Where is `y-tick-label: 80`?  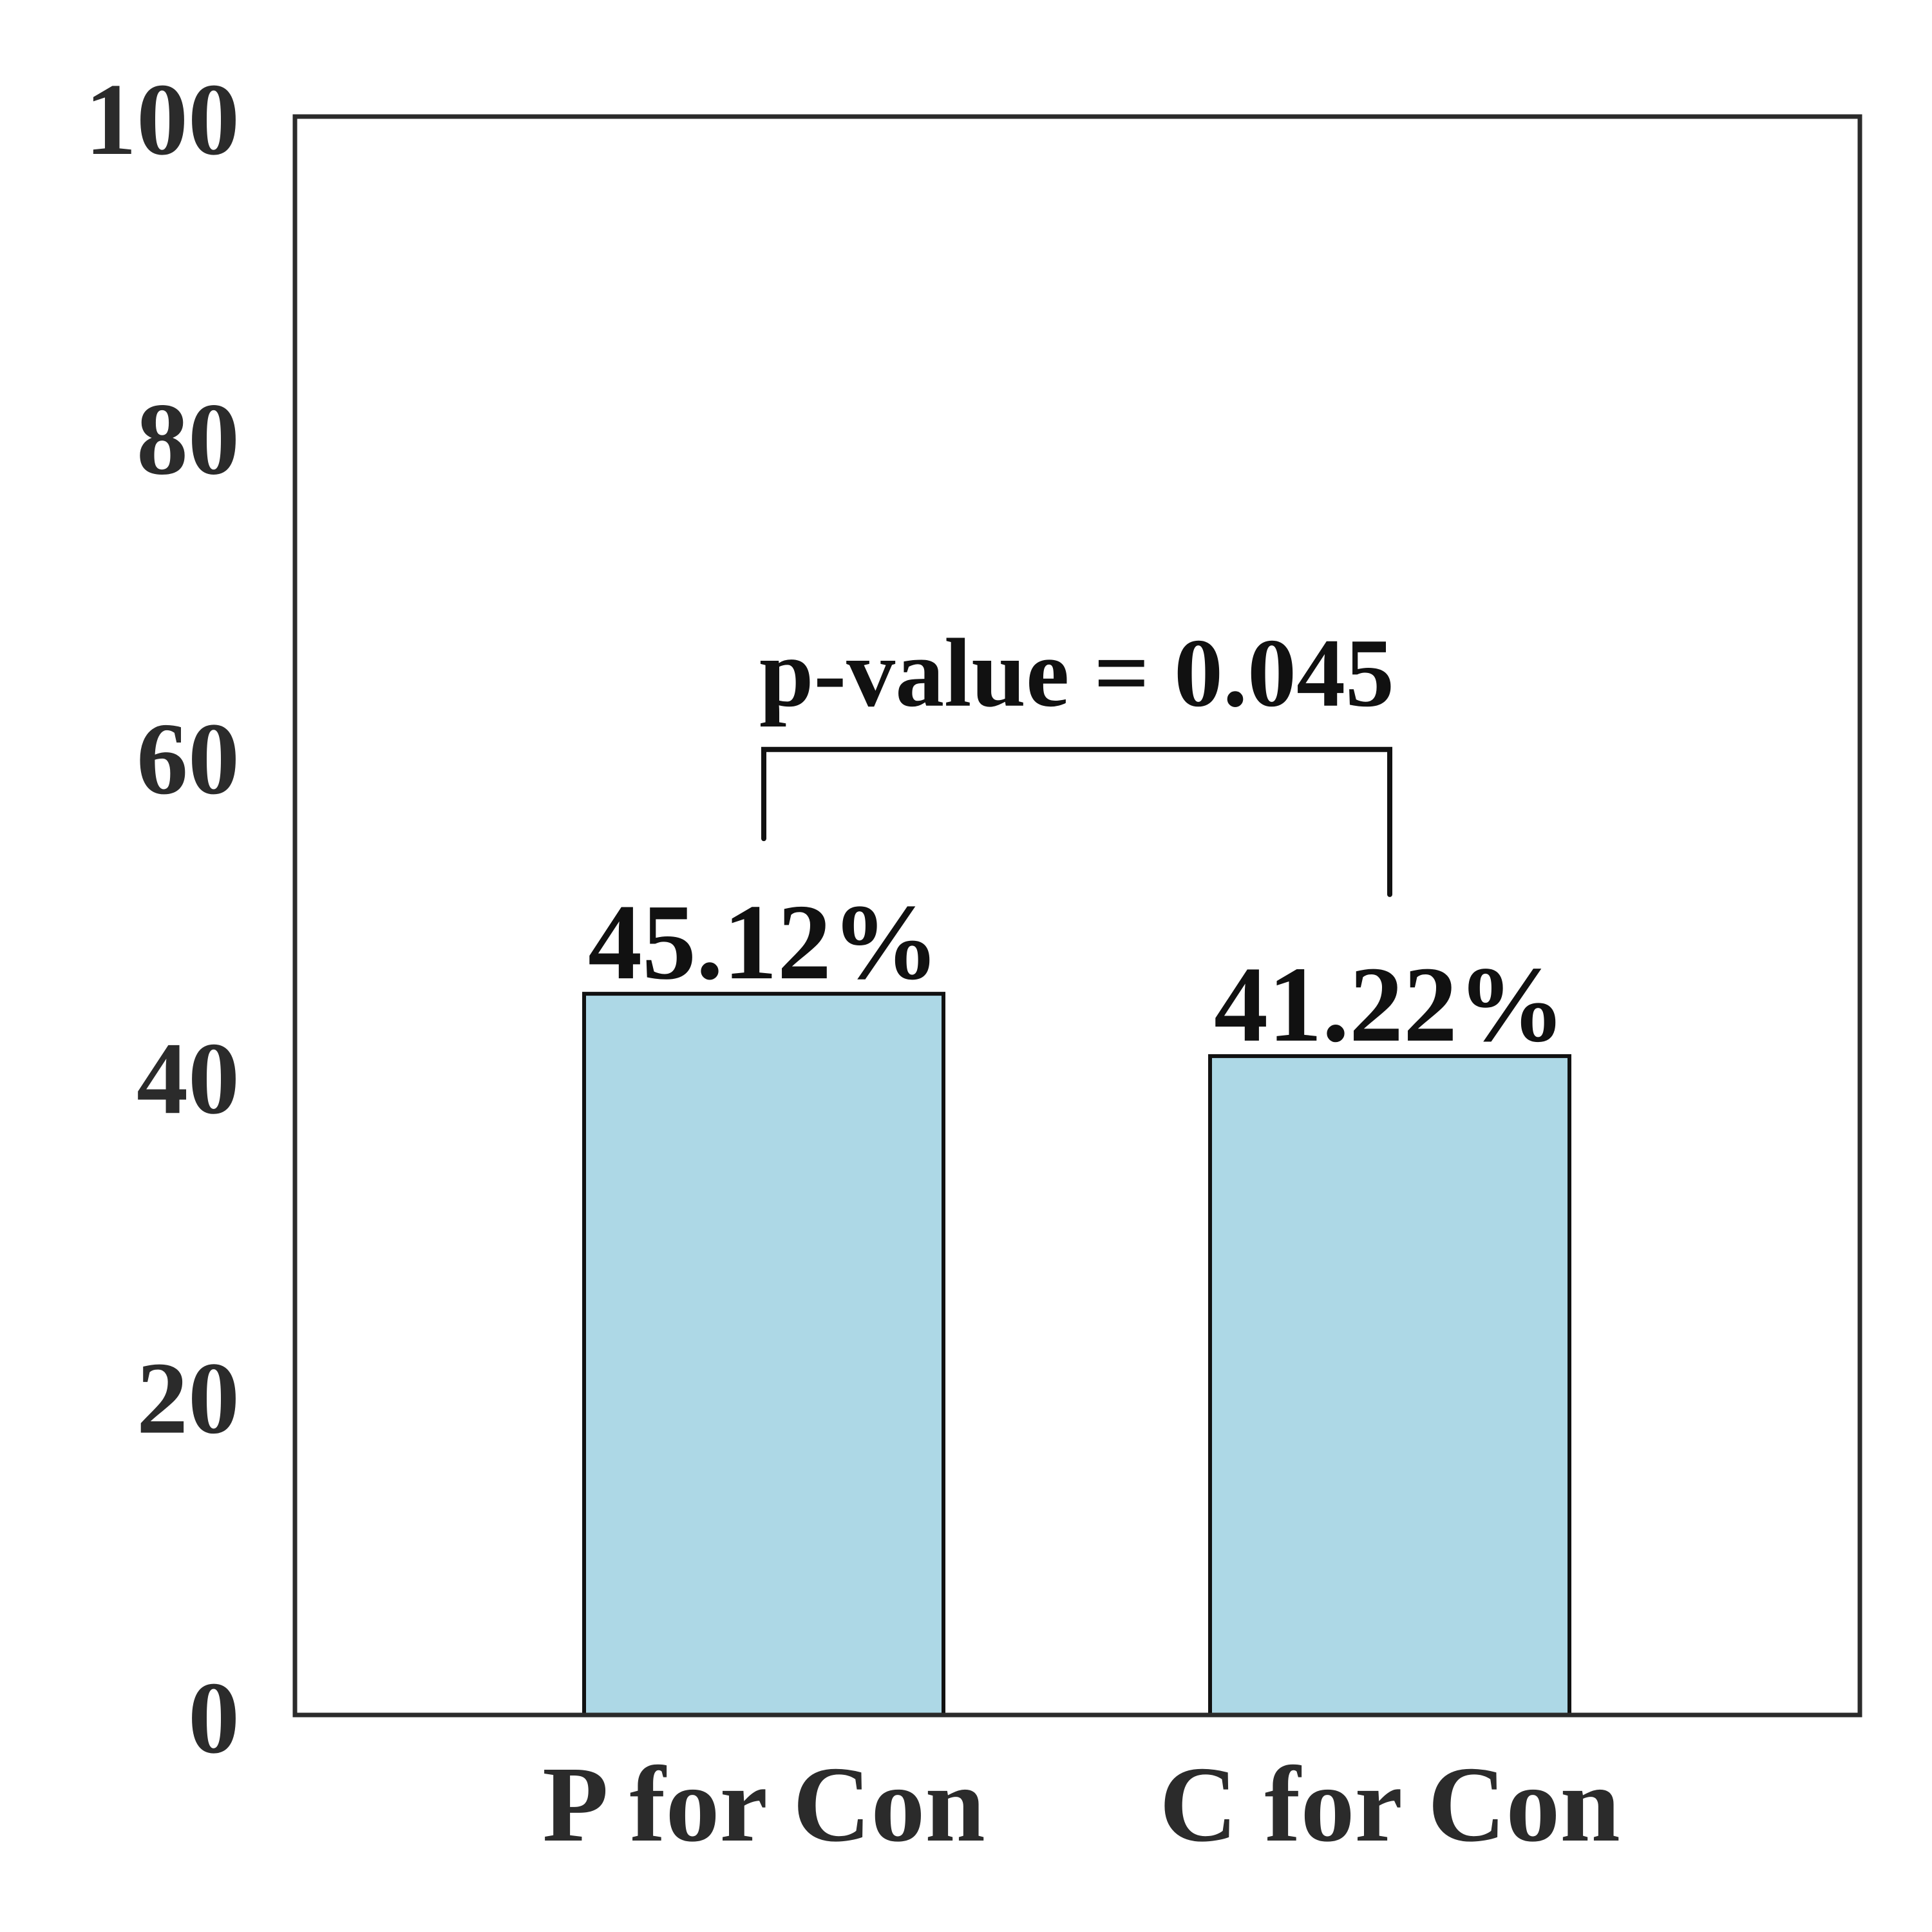
y-tick-label: 80 is located at coordinates (189, 438).